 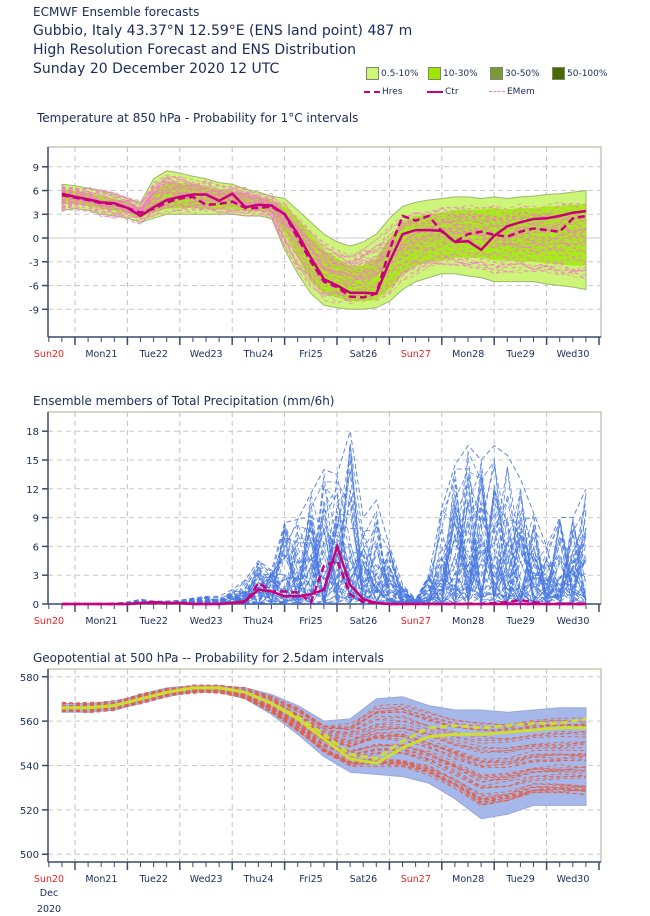 What do you see at coordinates (49, 909) in the screenshot?
I see `year-label: 2020` at bounding box center [49, 909].